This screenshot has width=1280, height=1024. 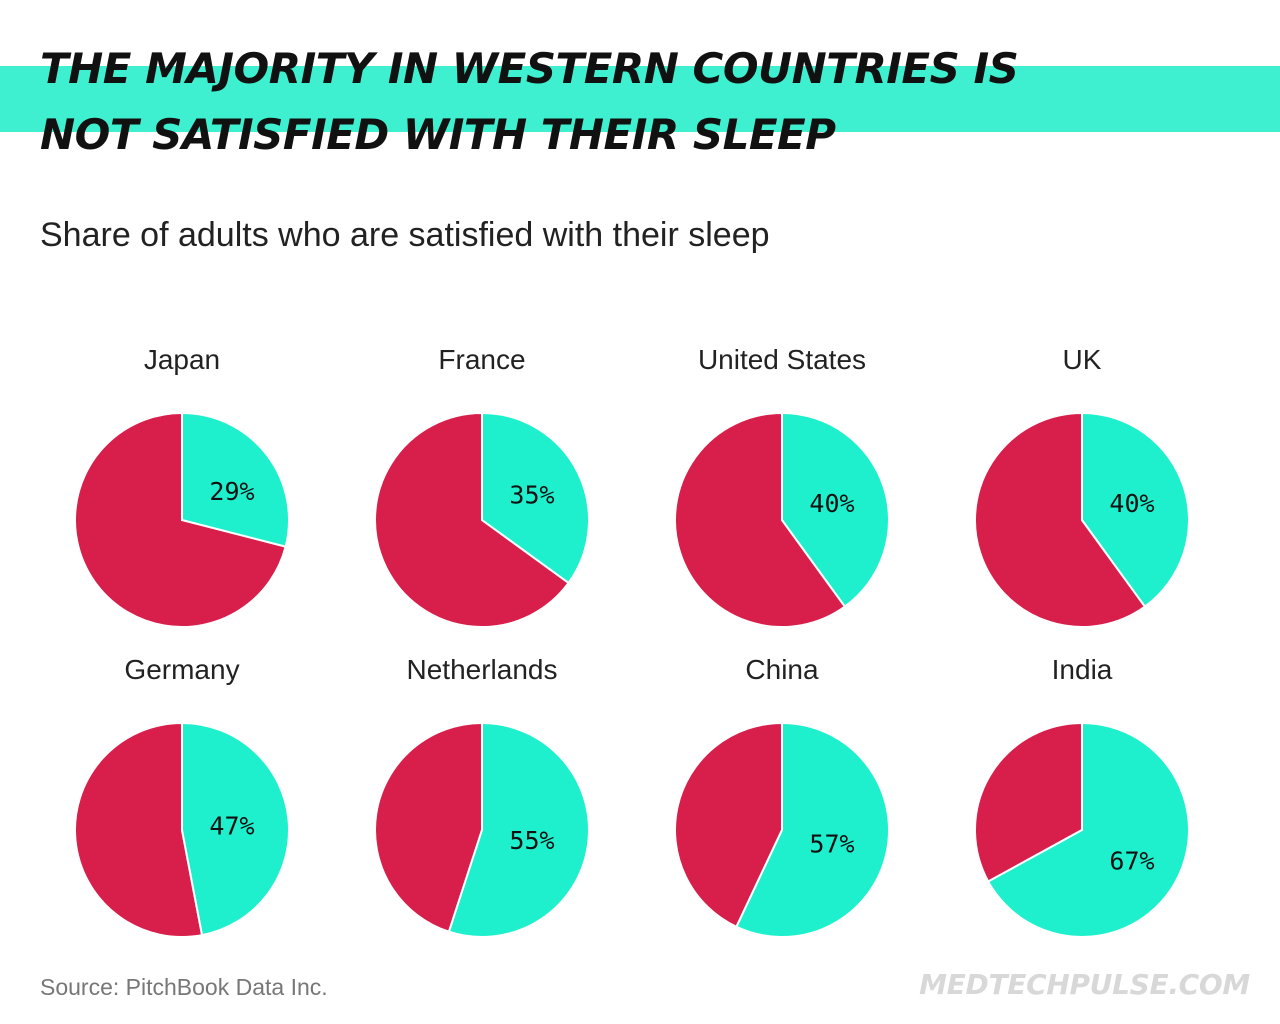 What do you see at coordinates (831, 844) in the screenshot?
I see `pie-data-label: 57%` at bounding box center [831, 844].